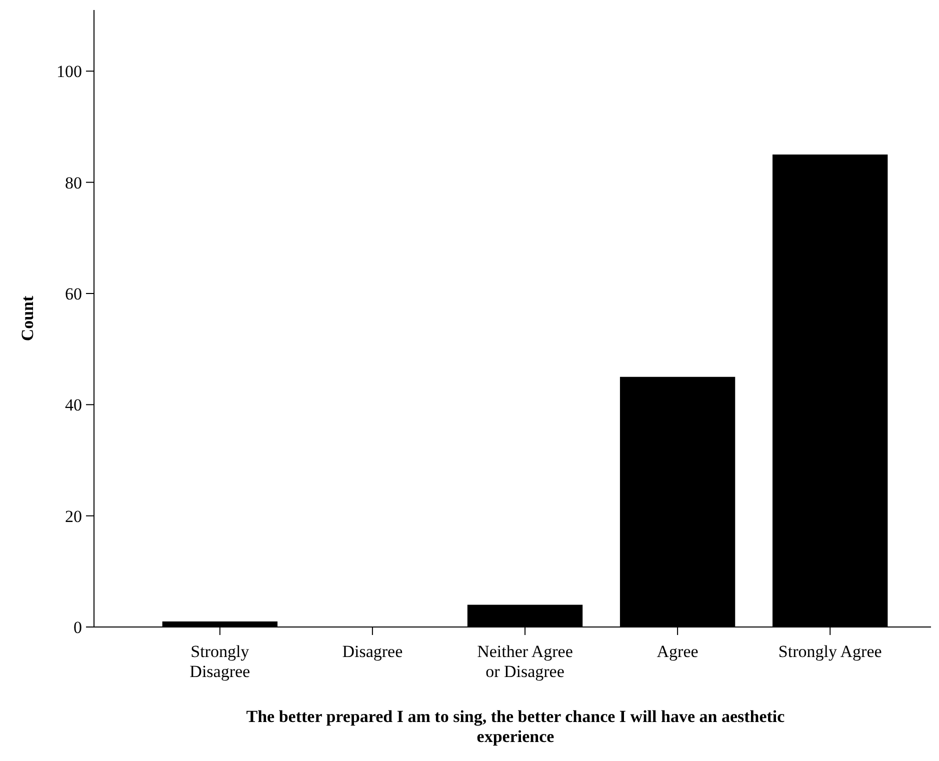 Image resolution: width=939 pixels, height=761 pixels. Describe the element at coordinates (69, 72) in the screenshot. I see `y-tick-label: 100` at that location.